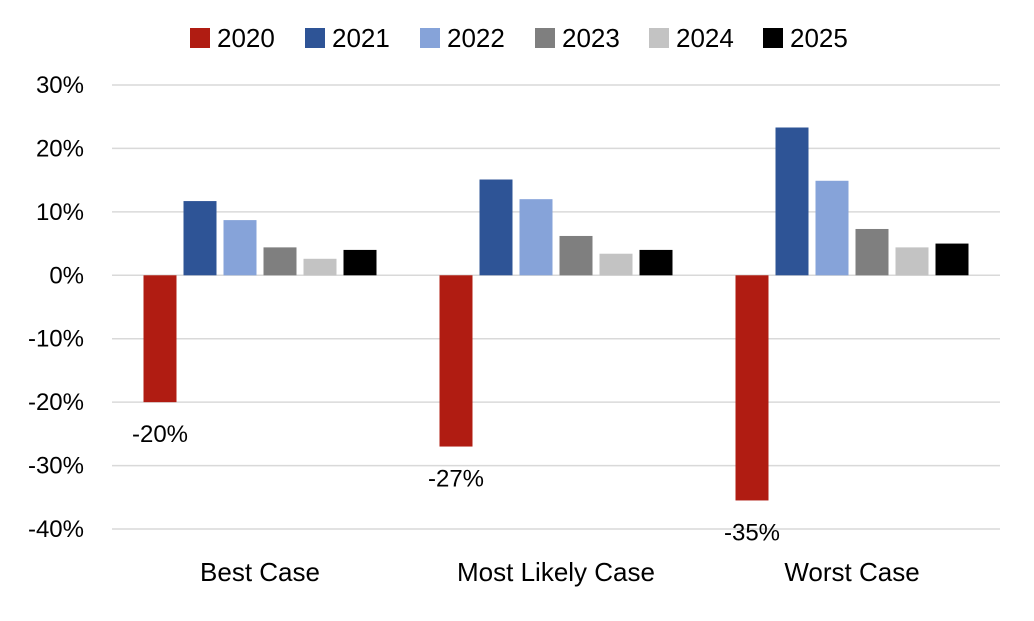 The image size is (1034, 621). What do you see at coordinates (320, 267) in the screenshot?
I see `bar-2024-best-case` at bounding box center [320, 267].